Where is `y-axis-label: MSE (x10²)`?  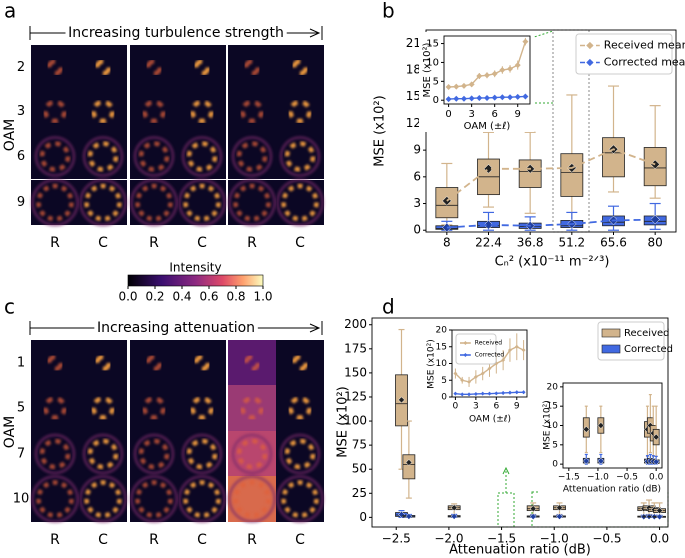
y-axis-label: MSE (x10²) is located at coordinates (548, 424).